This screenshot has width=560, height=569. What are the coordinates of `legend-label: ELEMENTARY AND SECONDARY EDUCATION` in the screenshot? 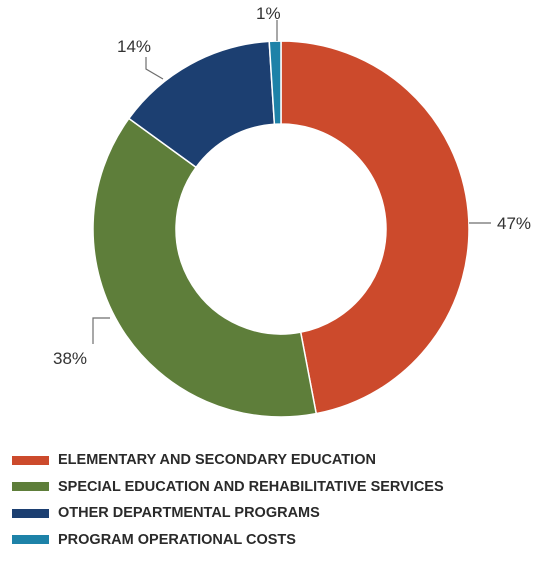 It's located at (217, 460).